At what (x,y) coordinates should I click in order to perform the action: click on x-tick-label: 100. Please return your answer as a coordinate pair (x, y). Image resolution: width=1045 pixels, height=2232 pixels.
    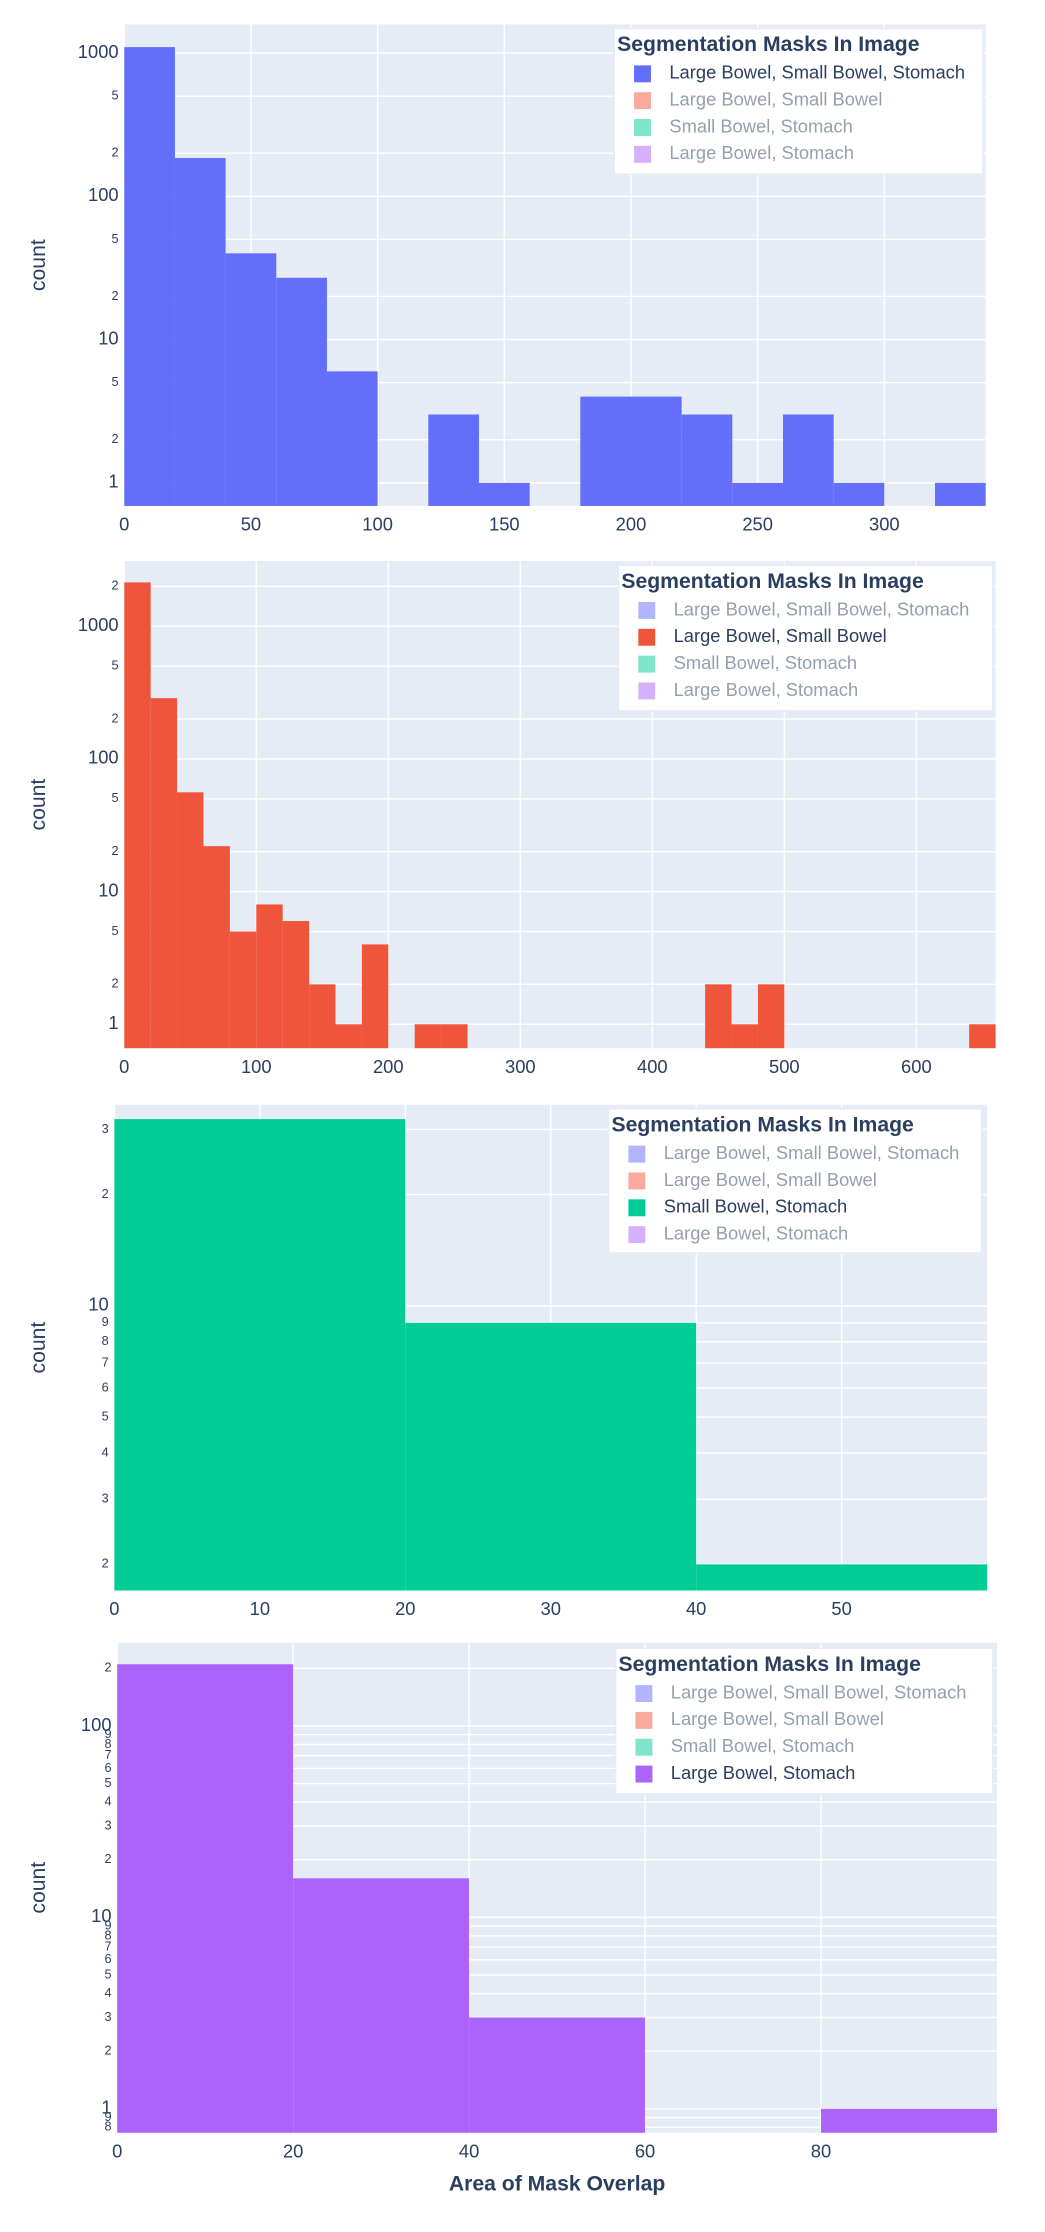
    Looking at the image, I should click on (256, 1066).